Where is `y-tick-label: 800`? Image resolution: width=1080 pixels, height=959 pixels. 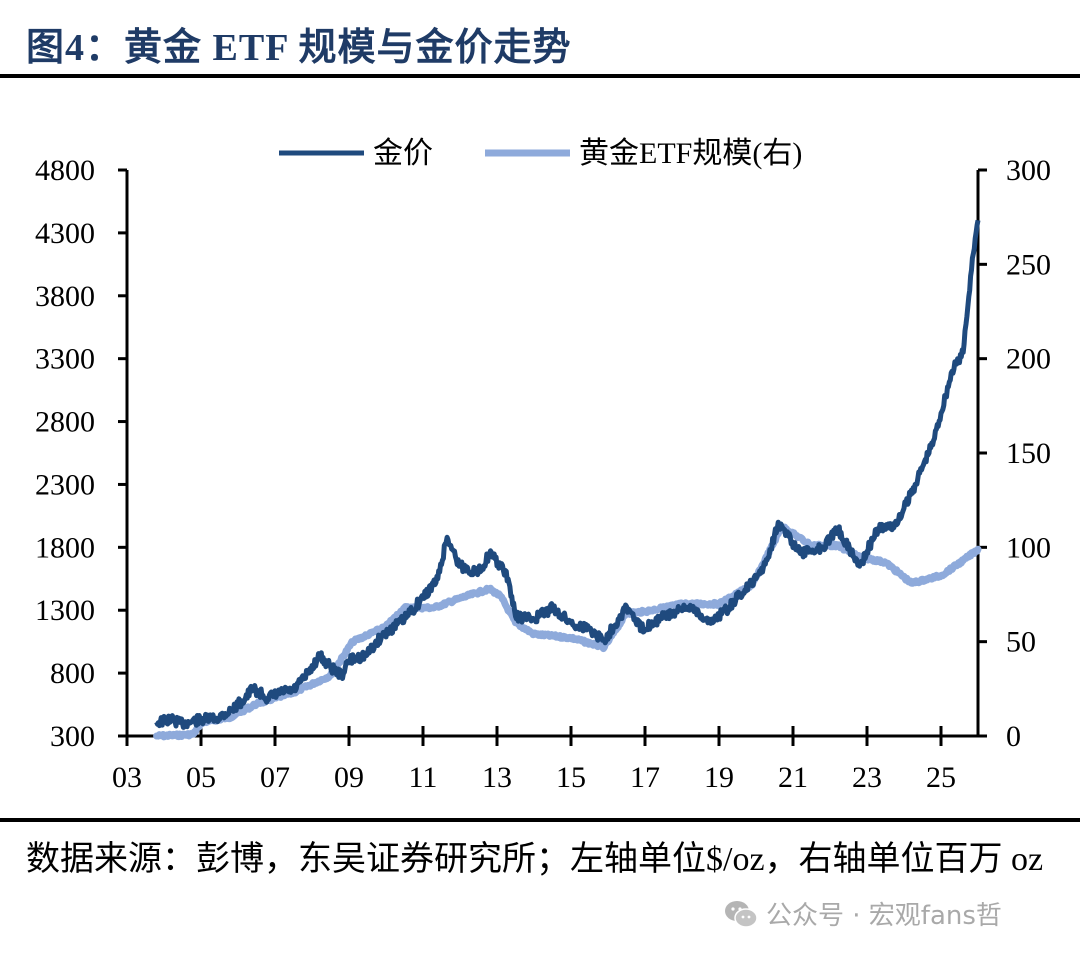 y-tick-label: 800 is located at coordinates (72, 673).